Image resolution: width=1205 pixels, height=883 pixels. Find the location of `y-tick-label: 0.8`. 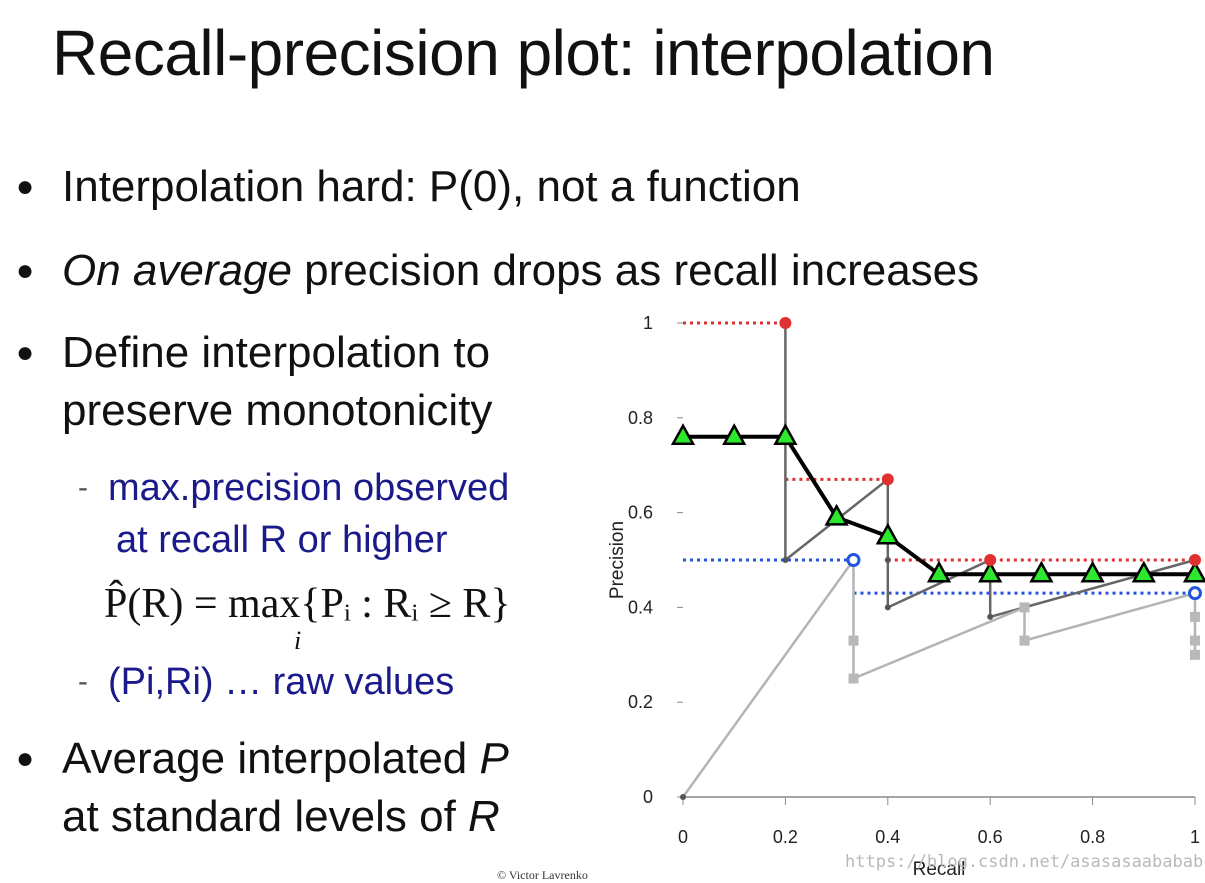

y-tick-label: 0.8 is located at coordinates (640, 418).